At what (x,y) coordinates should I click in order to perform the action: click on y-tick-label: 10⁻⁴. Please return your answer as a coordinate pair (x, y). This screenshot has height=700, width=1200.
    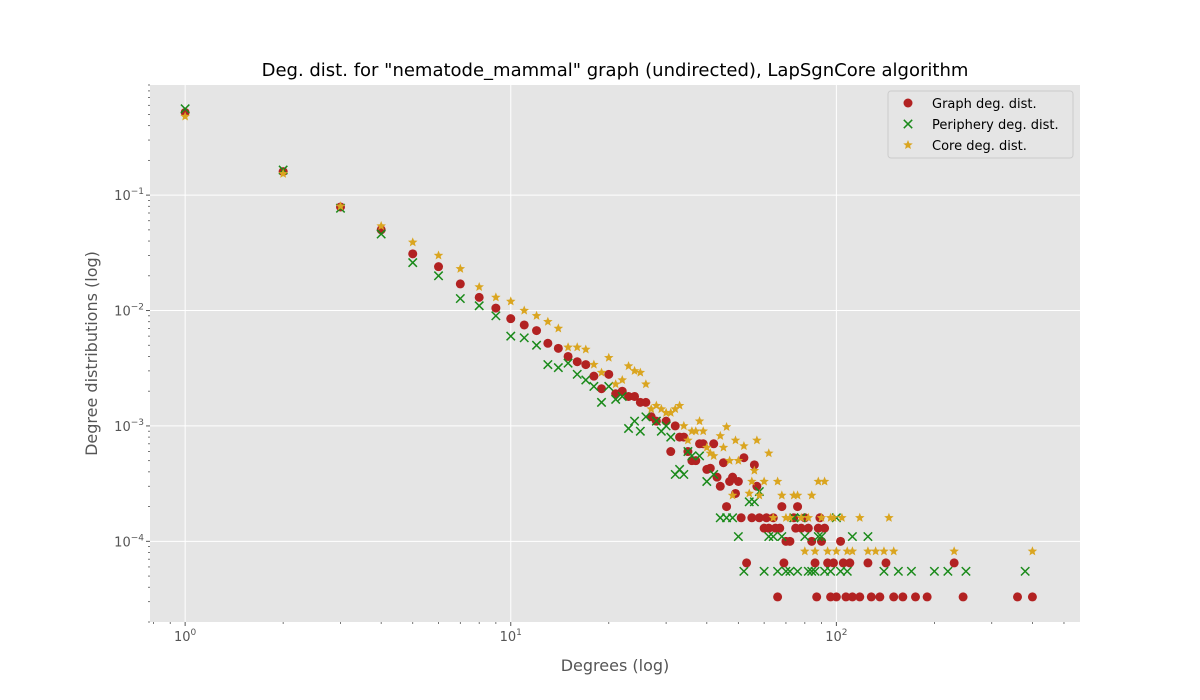
    Looking at the image, I should click on (129, 541).